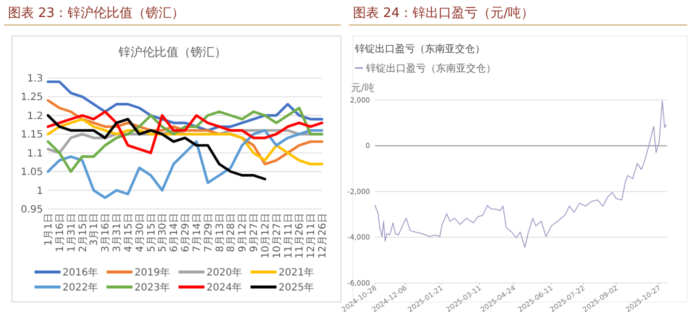 The height and width of the screenshot is (323, 691). Describe the element at coordinates (266, 235) in the screenshot. I see `x-tick-label: 10月12日` at that location.